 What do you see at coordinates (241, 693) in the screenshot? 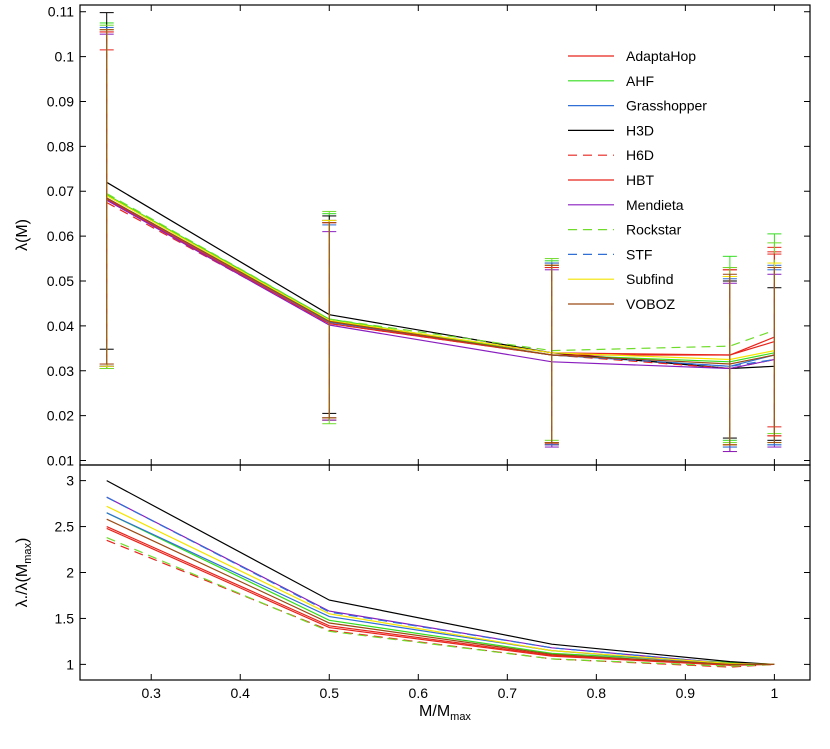
I see `x-tick-label: 0.4` at bounding box center [241, 693].